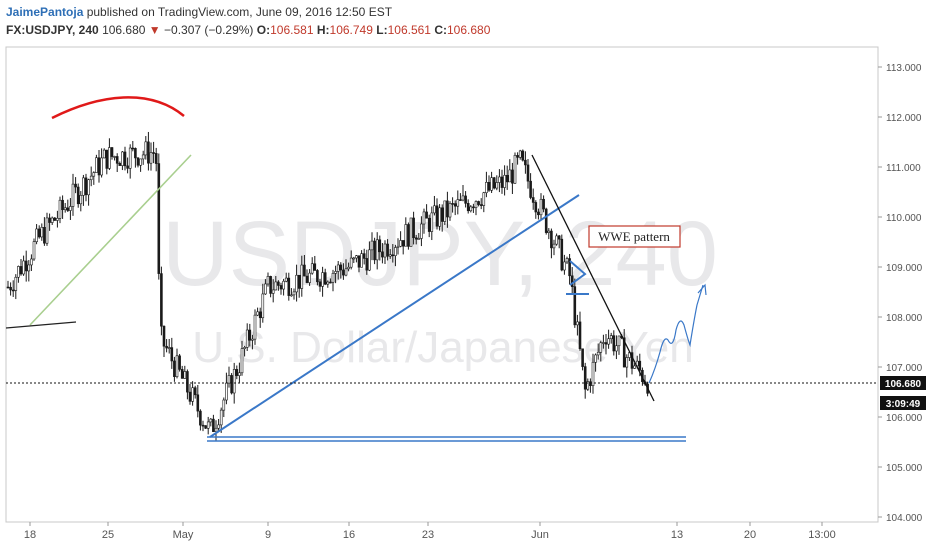 This screenshot has height=550, width=932. What do you see at coordinates (268, 535) in the screenshot?
I see `time-tick-label: 9` at bounding box center [268, 535].